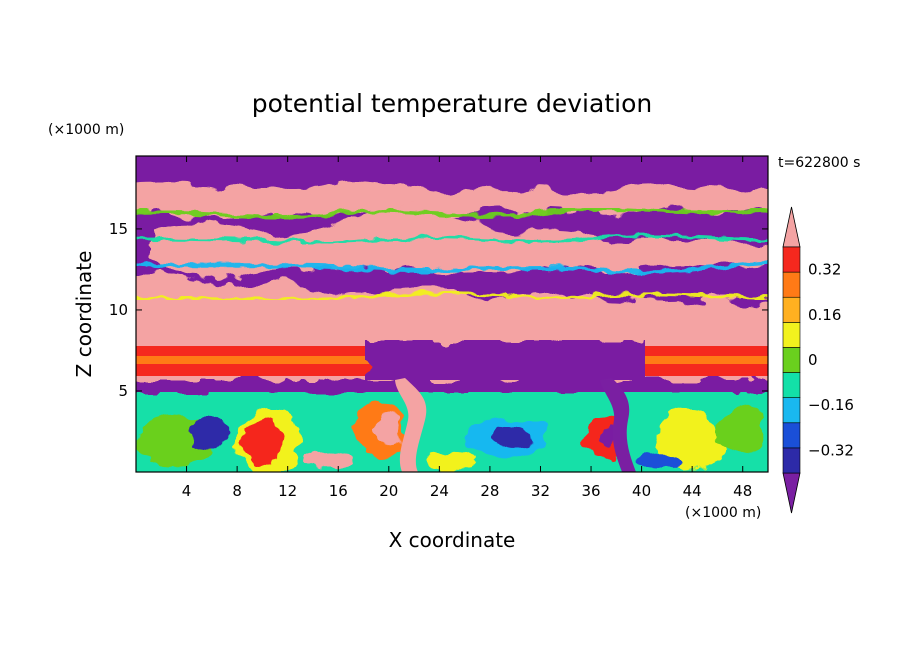 This screenshot has height=654, width=904. What do you see at coordinates (831, 405) in the screenshot?
I see `colorbar-tick-label: −0.16` at bounding box center [831, 405].